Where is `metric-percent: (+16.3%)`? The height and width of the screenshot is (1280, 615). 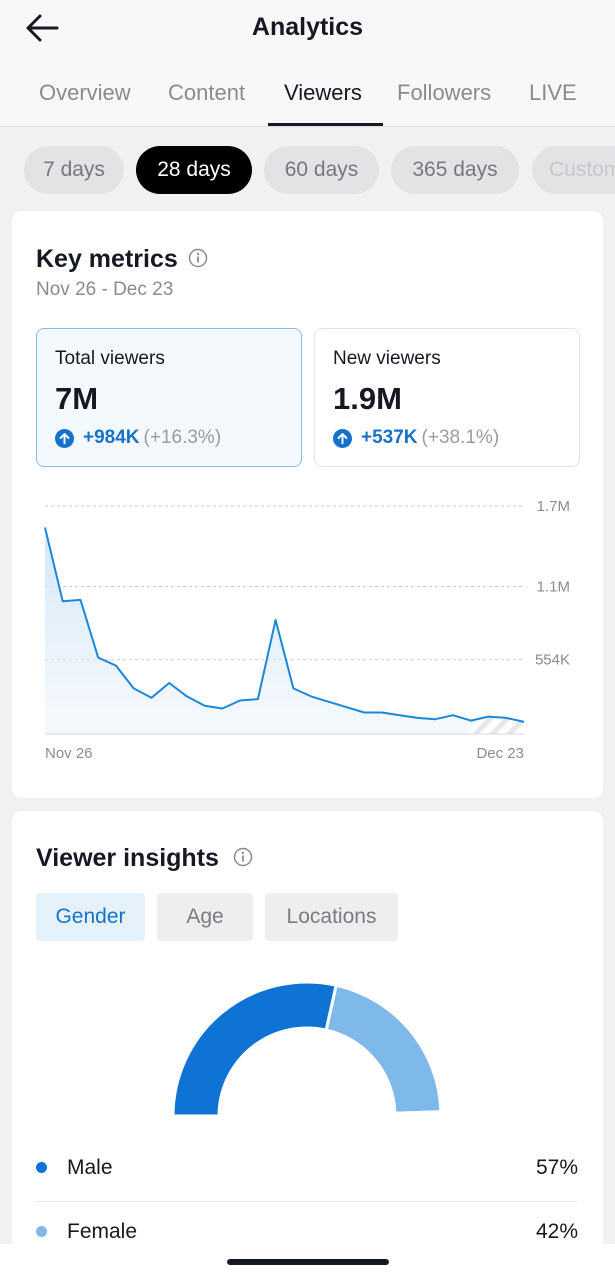 metric-percent: (+16.3%) is located at coordinates (182, 437).